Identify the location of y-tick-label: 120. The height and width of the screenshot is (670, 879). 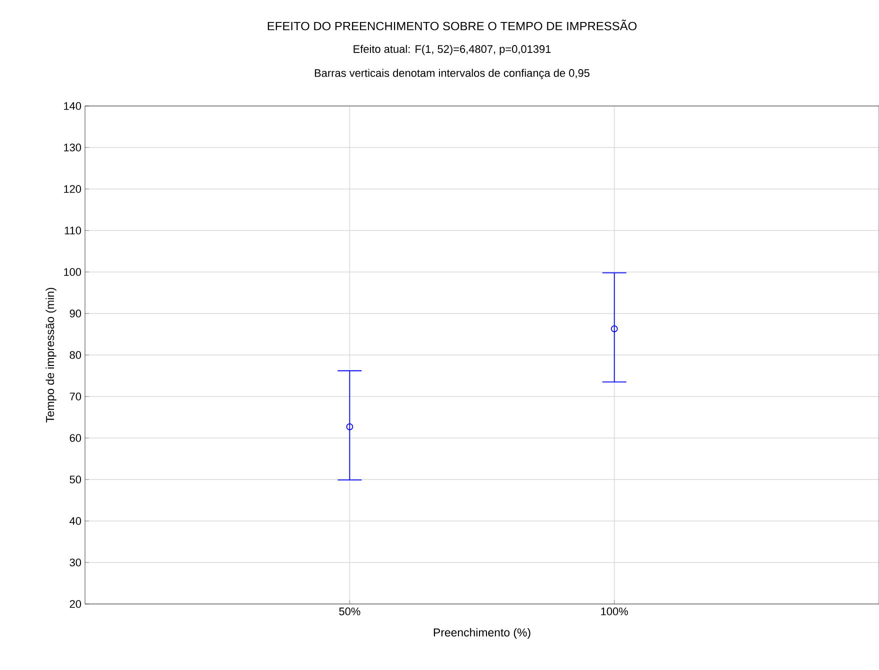
(73, 189).